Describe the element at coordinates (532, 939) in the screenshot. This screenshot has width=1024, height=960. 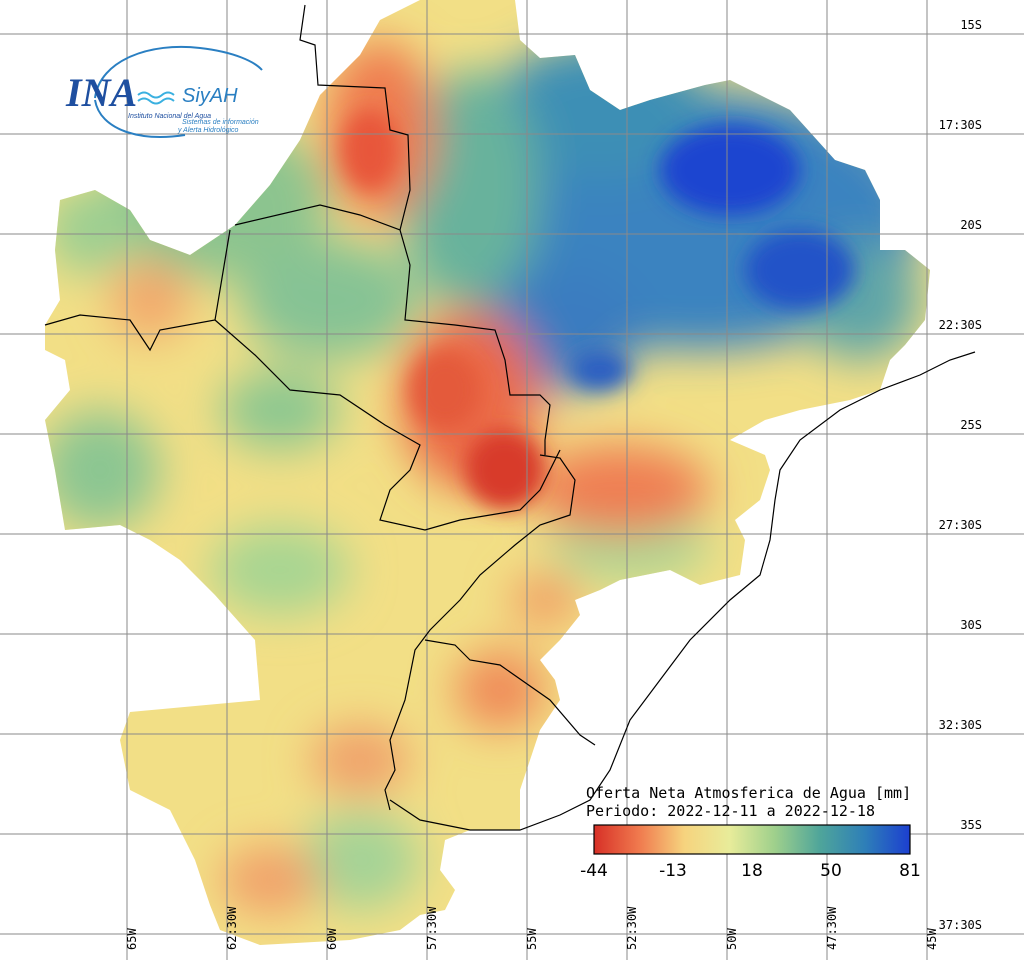
I see `lon-label: 55W` at that location.